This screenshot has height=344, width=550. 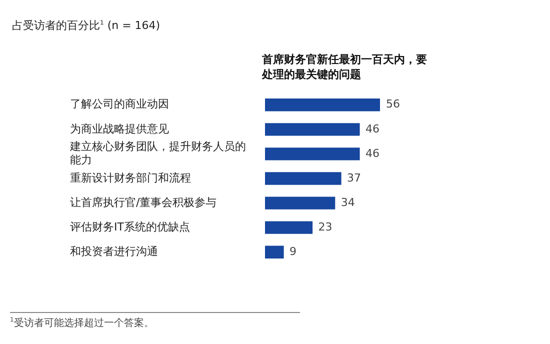 I want to click on y-tick-label: 评估财务IT系统的优缺点, so click(x=130, y=227).